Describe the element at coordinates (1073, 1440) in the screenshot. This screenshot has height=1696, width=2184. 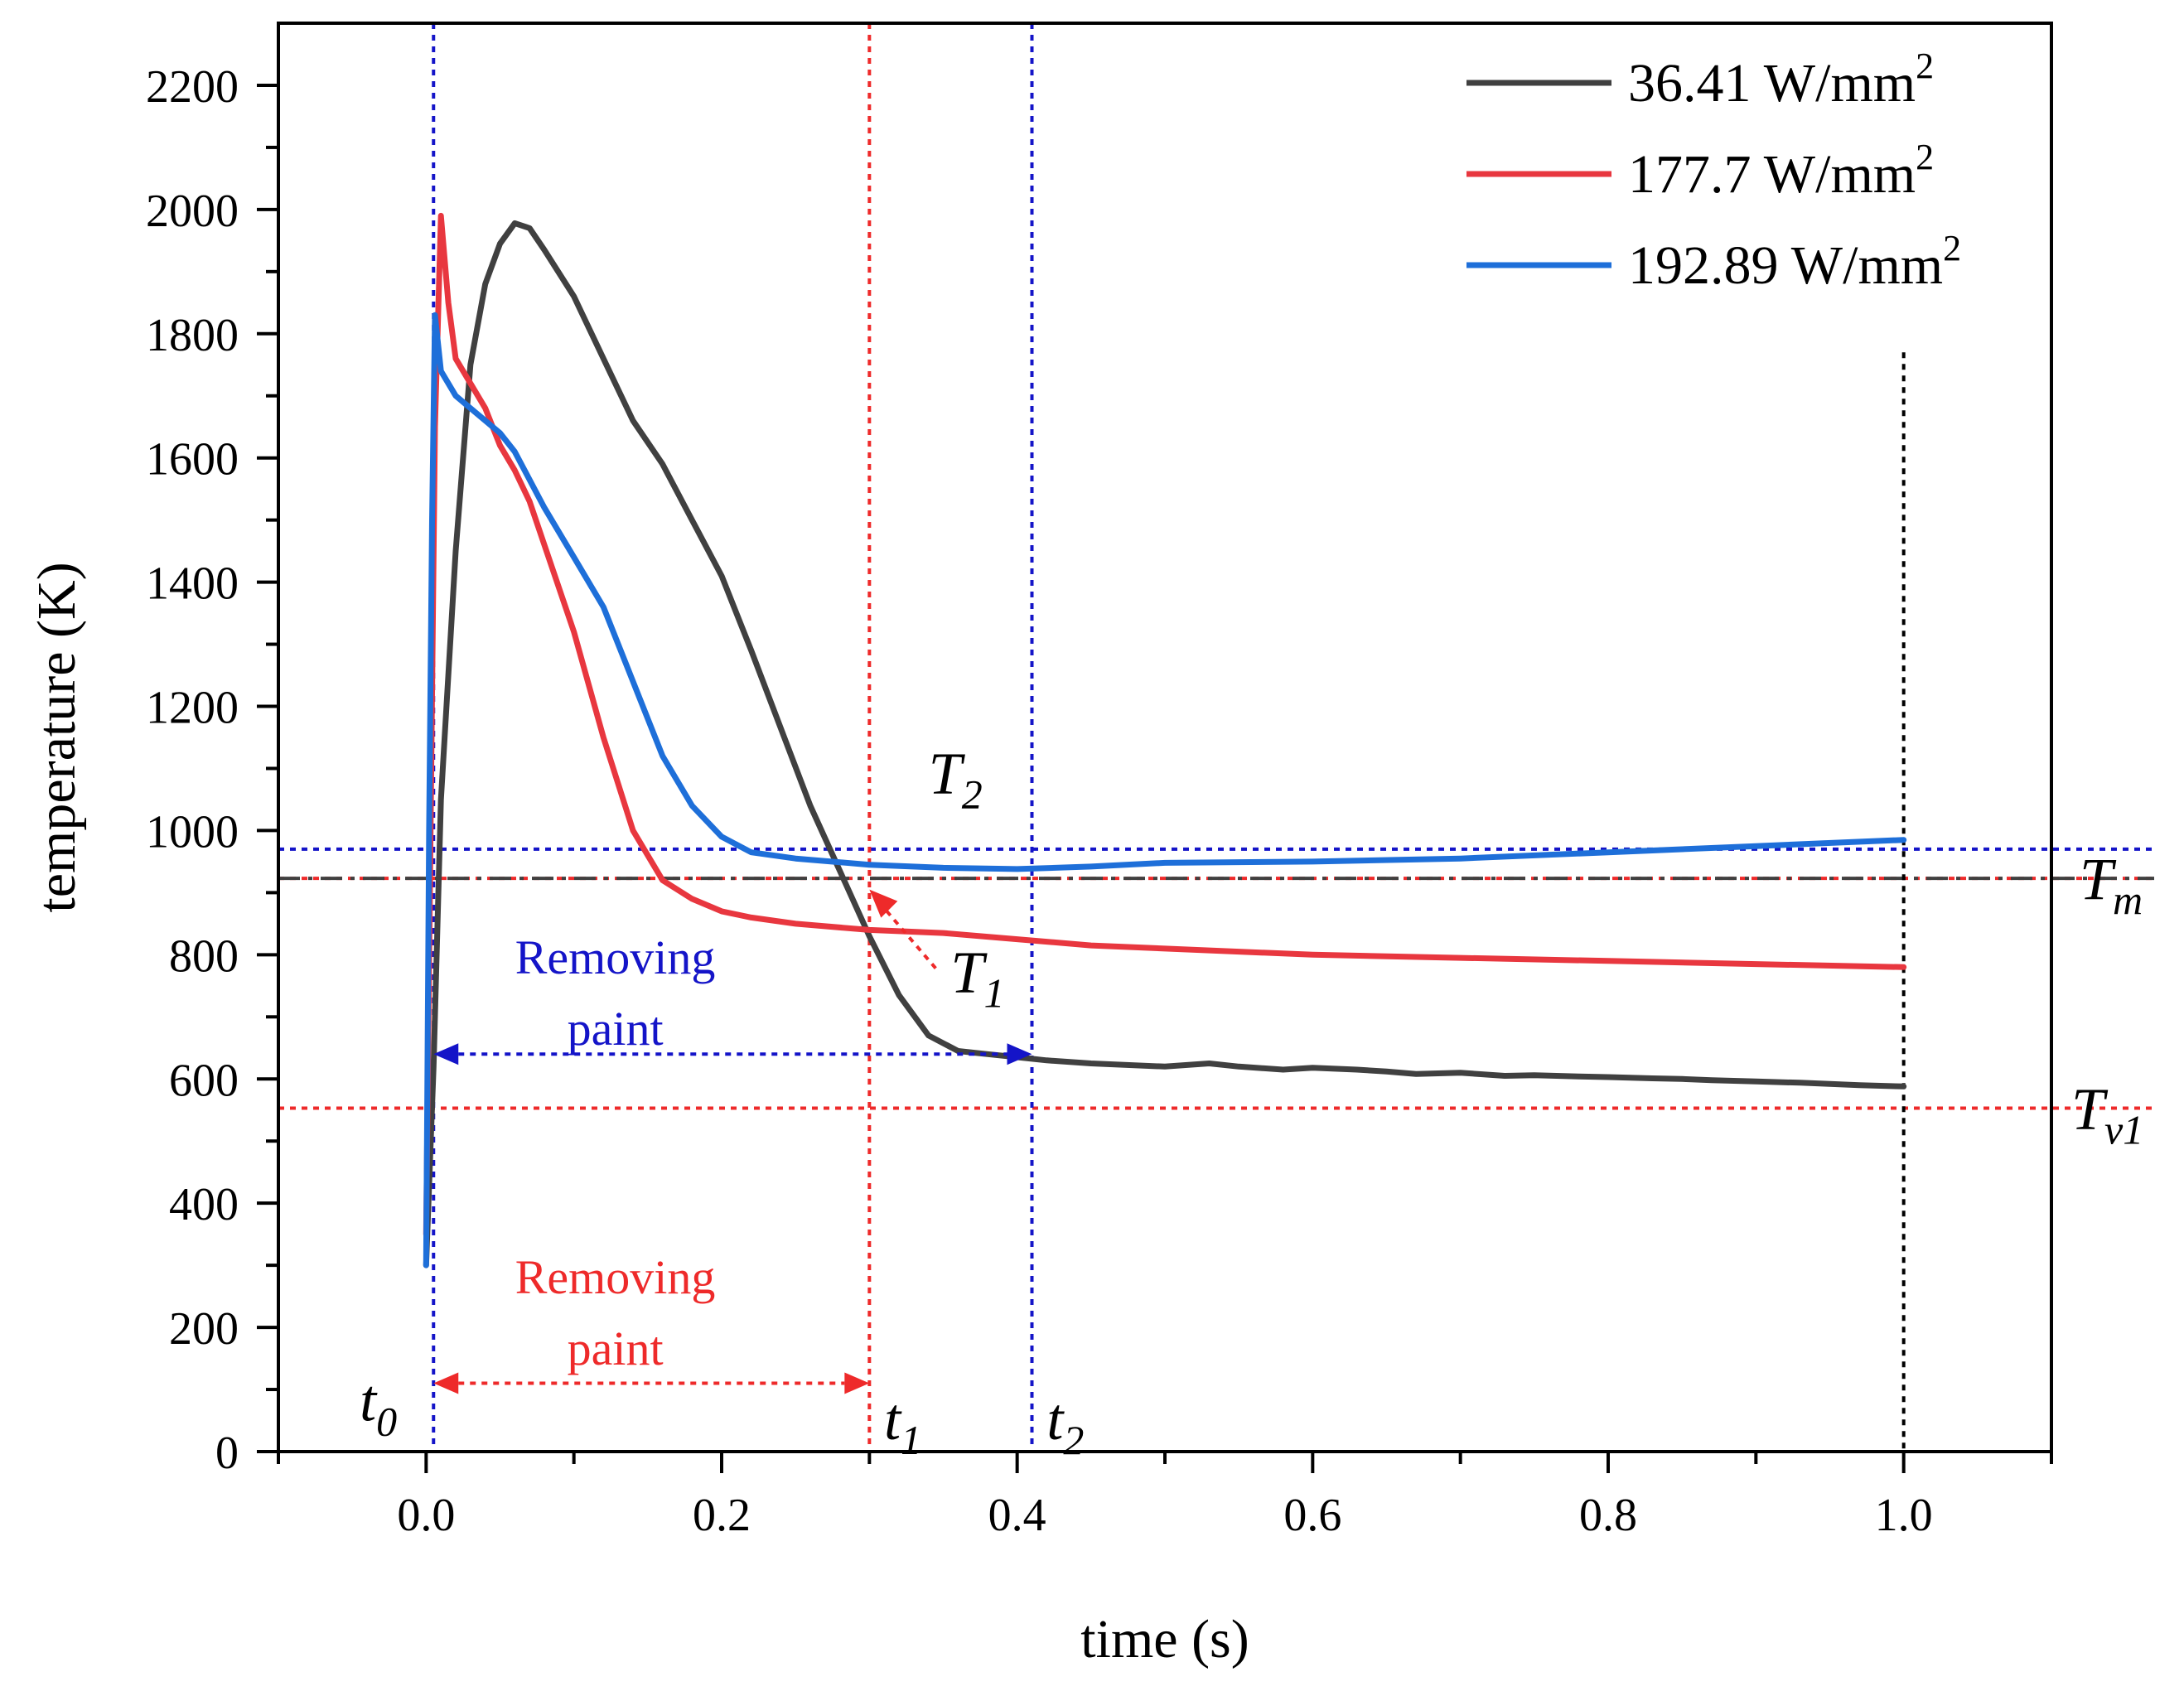
I see `annotation-t2-label-subscript: 2` at that location.